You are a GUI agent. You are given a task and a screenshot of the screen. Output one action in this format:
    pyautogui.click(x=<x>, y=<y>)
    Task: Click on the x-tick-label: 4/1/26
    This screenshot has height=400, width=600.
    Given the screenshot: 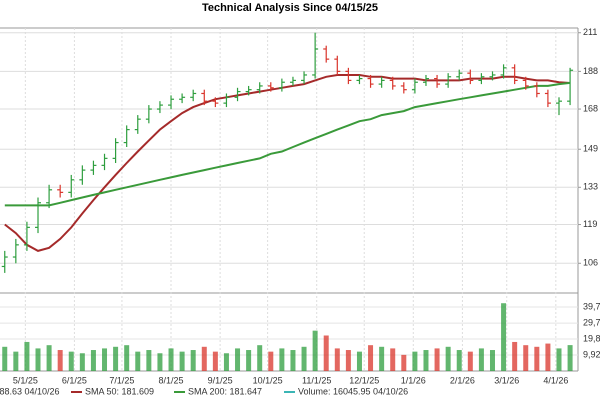 What is the action you would take?
    pyautogui.click(x=555, y=380)
    